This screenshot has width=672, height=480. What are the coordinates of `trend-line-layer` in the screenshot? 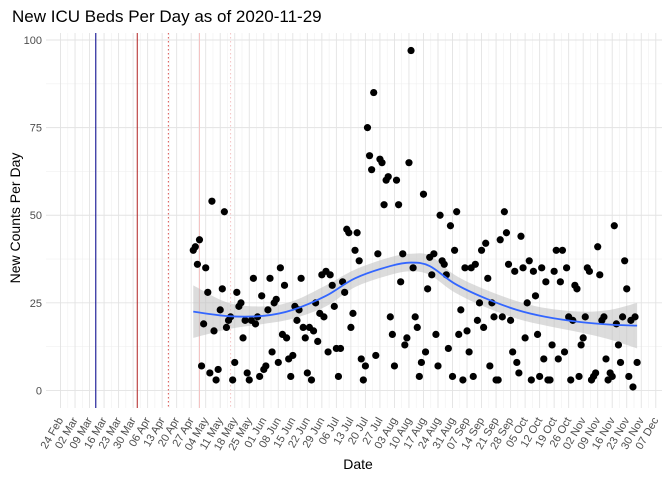 It's located at (415, 294).